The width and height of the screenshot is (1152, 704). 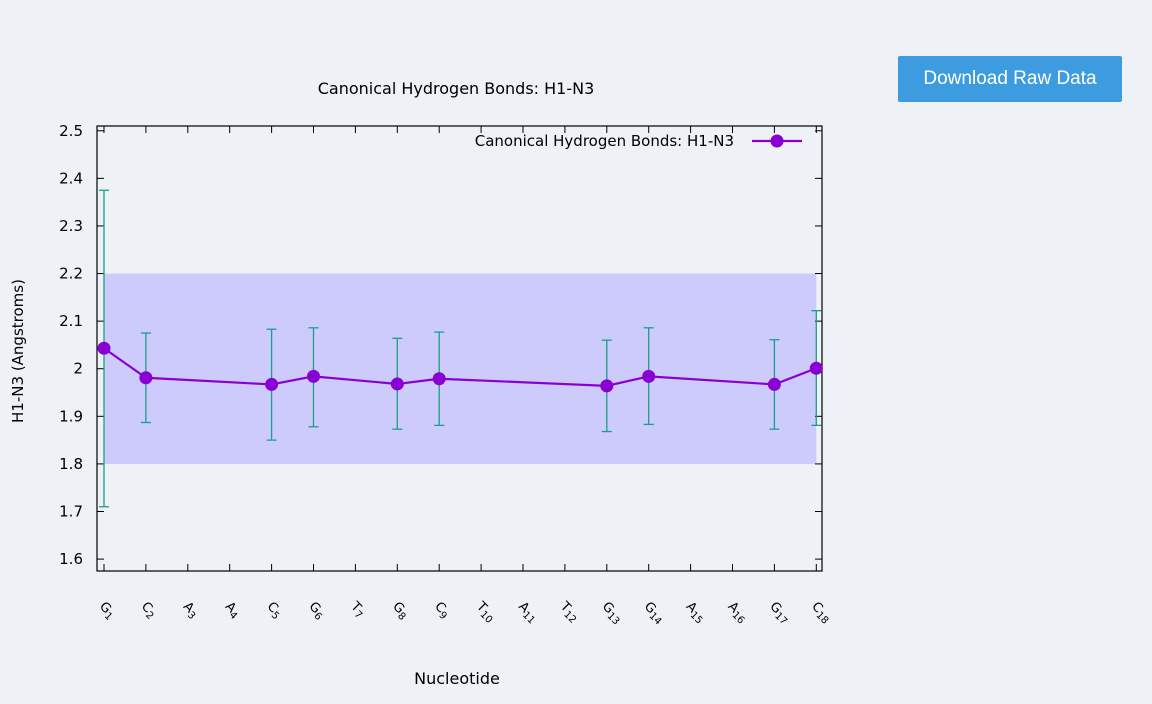 What do you see at coordinates (78, 369) in the screenshot?
I see `y-tick-label: 2` at bounding box center [78, 369].